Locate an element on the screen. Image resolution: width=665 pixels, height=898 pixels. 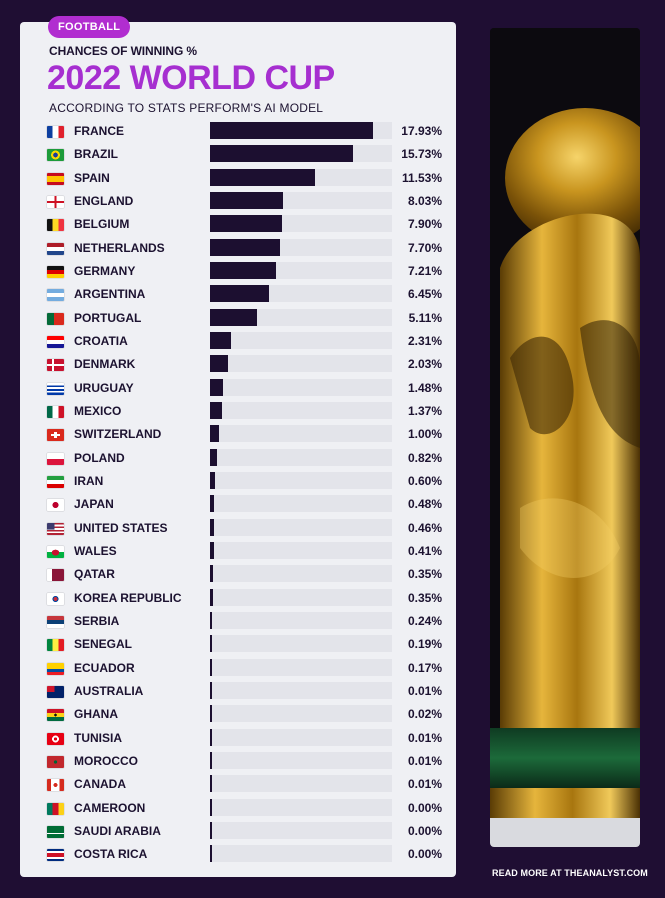
bar-row-ecuador: ECUADOR 0.17% is located at coordinates (228, 668).